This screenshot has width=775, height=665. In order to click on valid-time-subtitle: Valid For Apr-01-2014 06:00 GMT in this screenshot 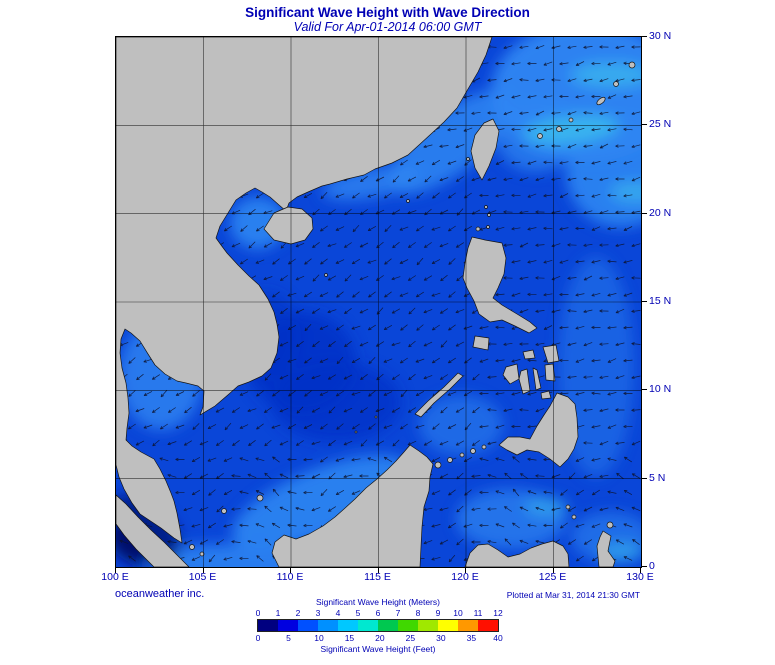, I will do `click(387, 27)`.